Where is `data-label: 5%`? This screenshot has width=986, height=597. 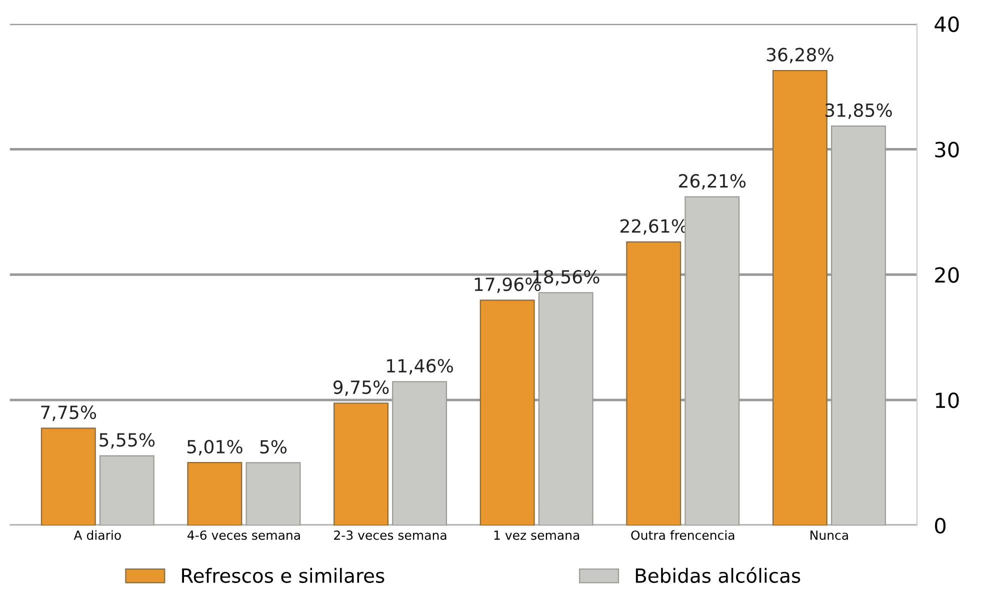 data-label: 5% is located at coordinates (273, 447).